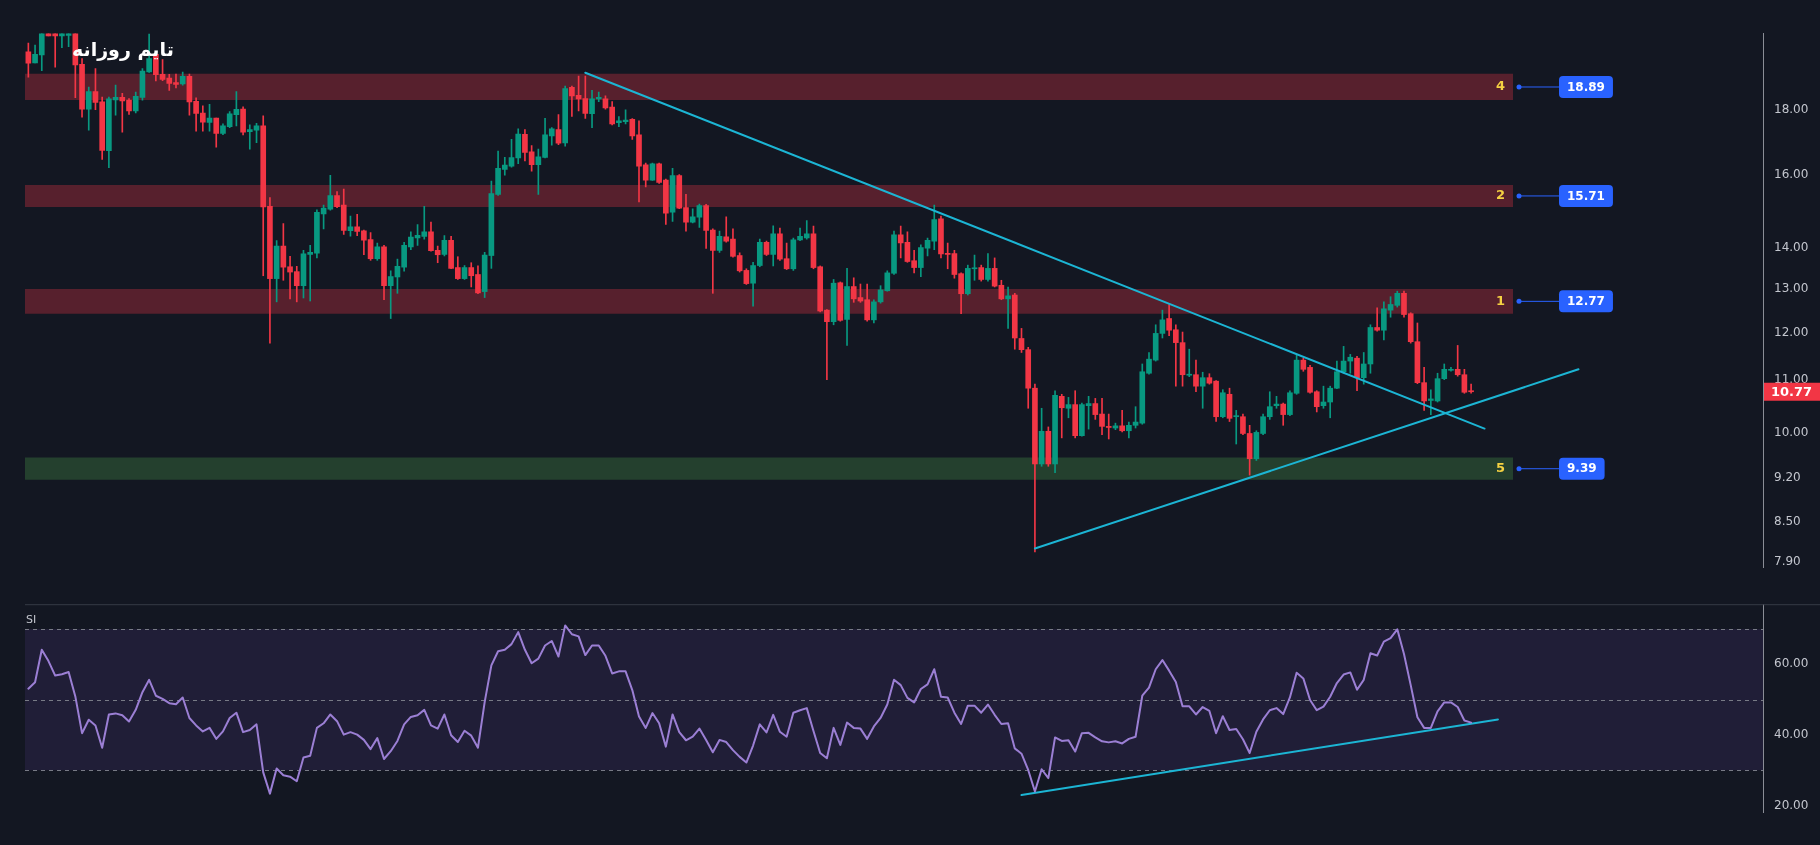 This screenshot has height=845, width=1820. I want to click on y-tick-label: 13.00, so click(1791, 287).